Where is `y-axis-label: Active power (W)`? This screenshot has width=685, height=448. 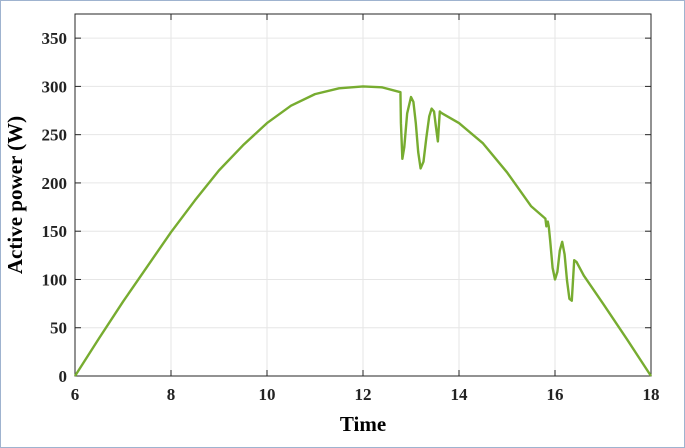
y-axis-label: Active power (W) is located at coordinates (15, 195).